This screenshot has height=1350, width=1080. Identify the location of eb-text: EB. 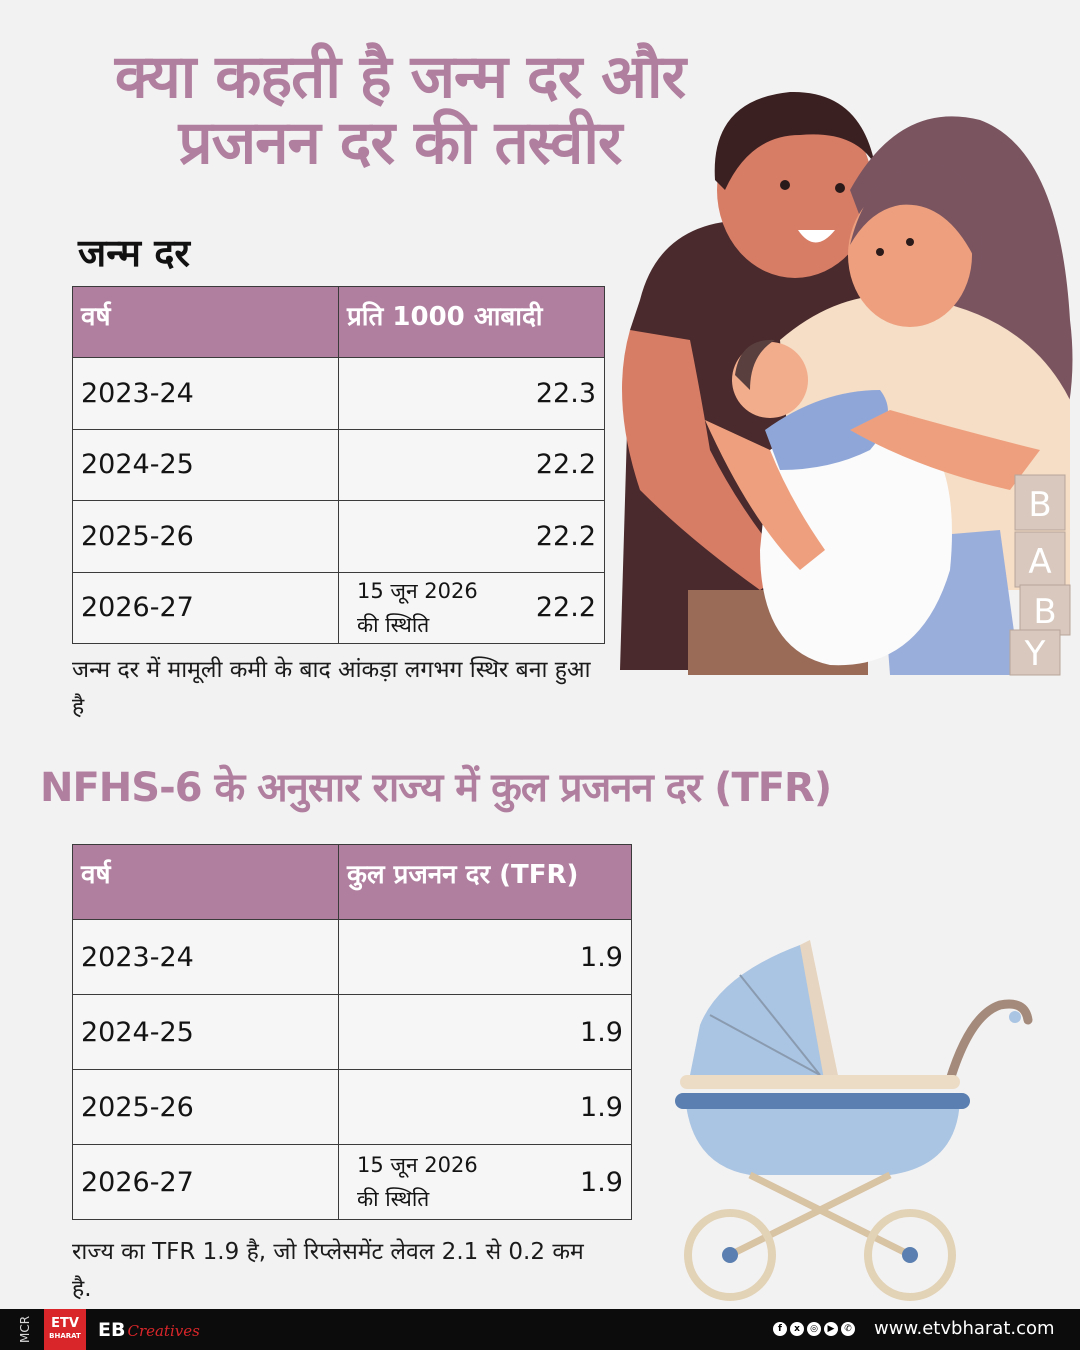
(112, 1330).